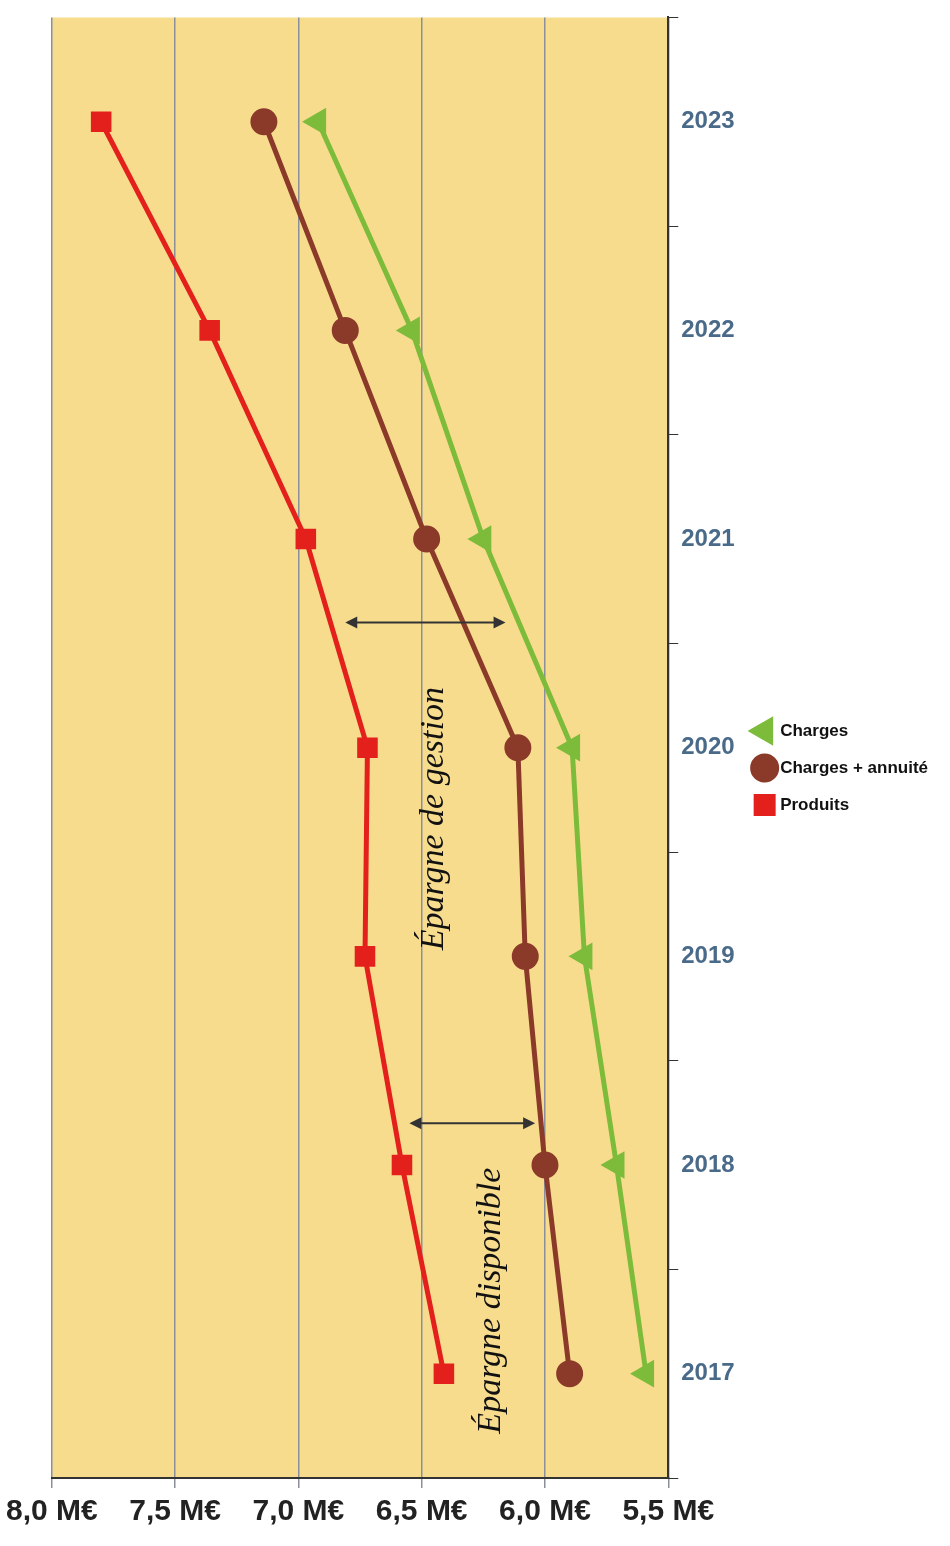  I want to click on y-tick-label: 2022, so click(708, 329).